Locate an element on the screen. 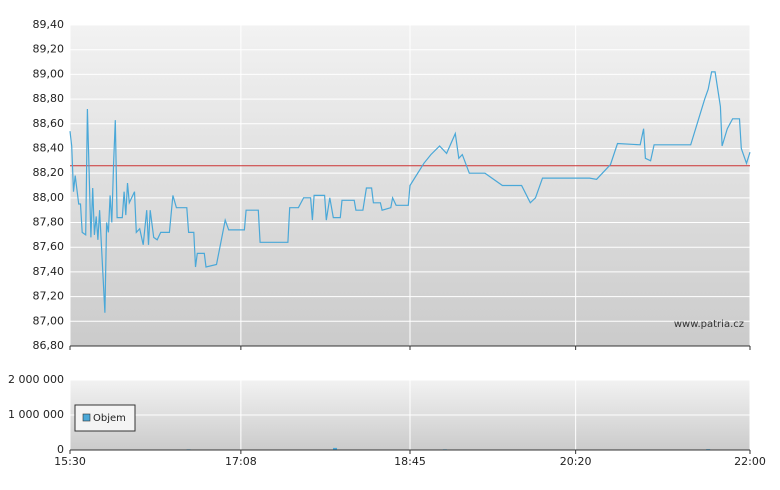 The height and width of the screenshot is (490, 780). y-tick-label: 88,20 is located at coordinates (49, 172).